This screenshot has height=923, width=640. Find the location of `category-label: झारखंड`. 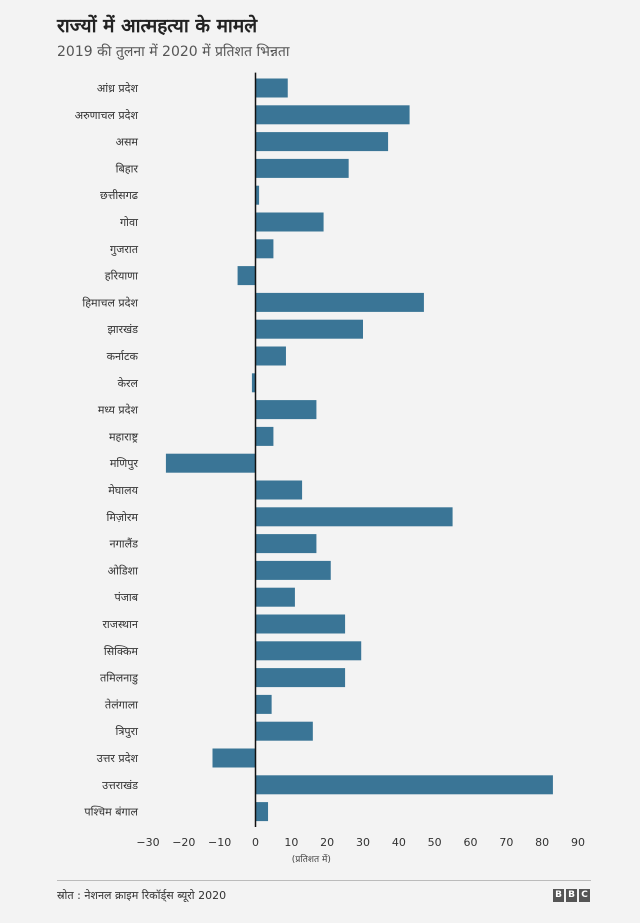

category-label: झारखंड is located at coordinates (122, 329).